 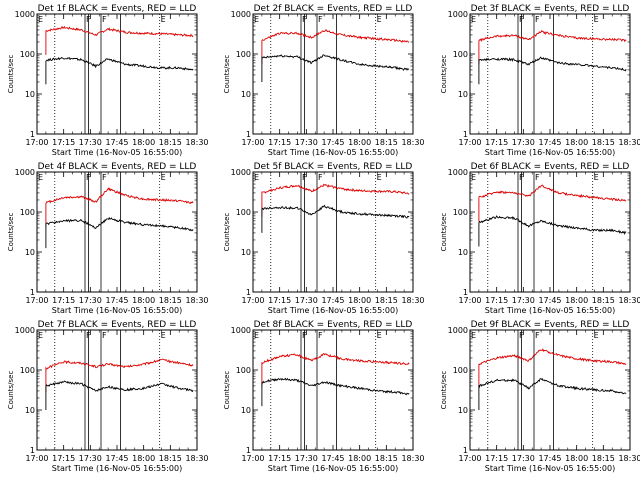 I want to click on chart-title: Det 5f BLACK = Events, RED = LLD, so click(x=333, y=167).